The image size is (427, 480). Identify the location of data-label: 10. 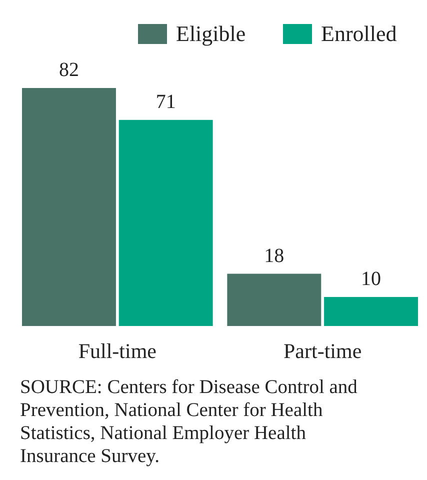
(371, 279).